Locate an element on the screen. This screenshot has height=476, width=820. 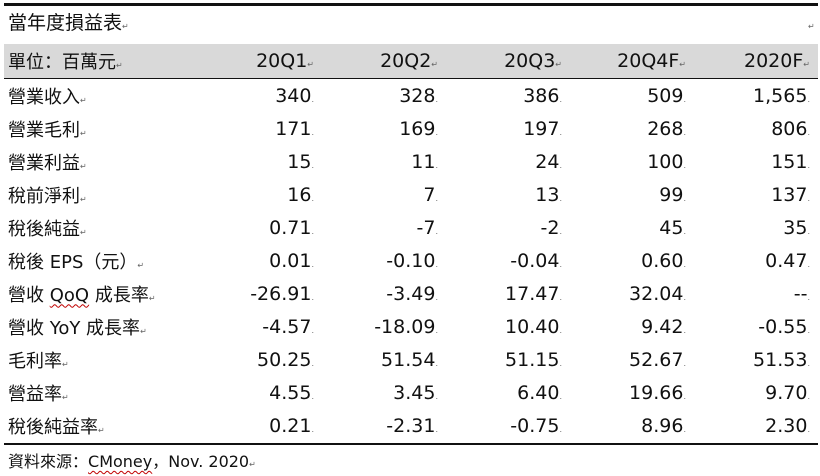
table-cell: 0.01. is located at coordinates (291, 260).